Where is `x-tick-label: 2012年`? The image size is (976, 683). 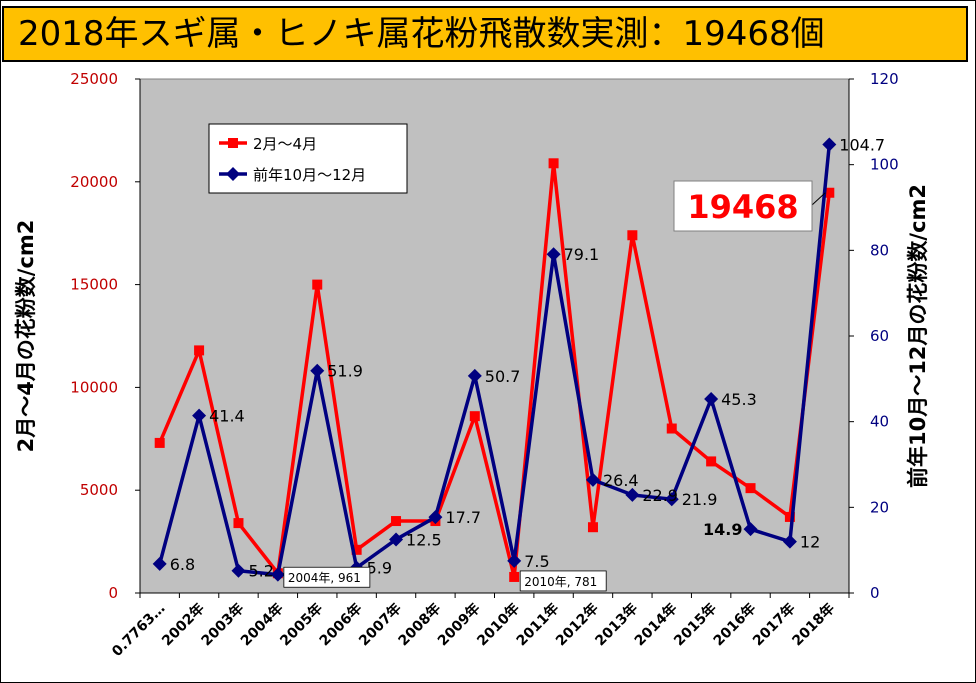
x-tick-label: 2012年 is located at coordinates (576, 624).